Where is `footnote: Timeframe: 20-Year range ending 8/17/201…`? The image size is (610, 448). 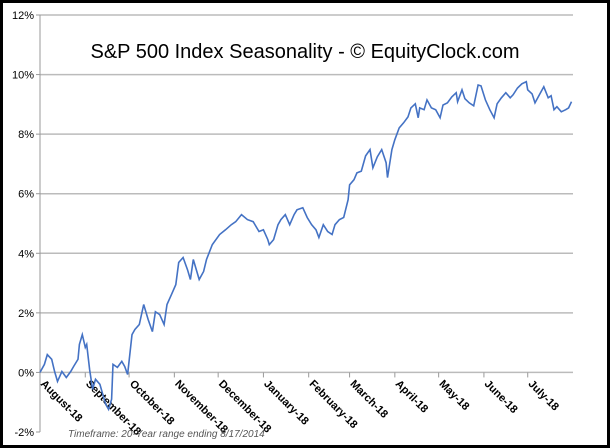 footnote: Timeframe: 20-Year range ending 8/17/201… is located at coordinates (166, 434).